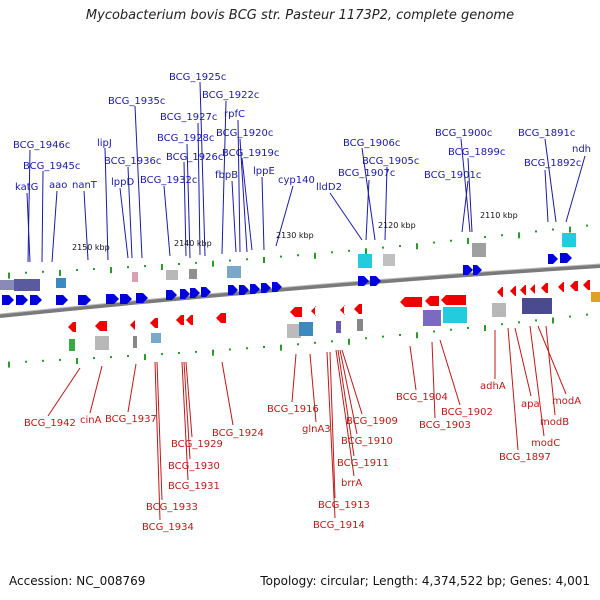  I want to click on gene-label: BCG_1901c, so click(452, 175).